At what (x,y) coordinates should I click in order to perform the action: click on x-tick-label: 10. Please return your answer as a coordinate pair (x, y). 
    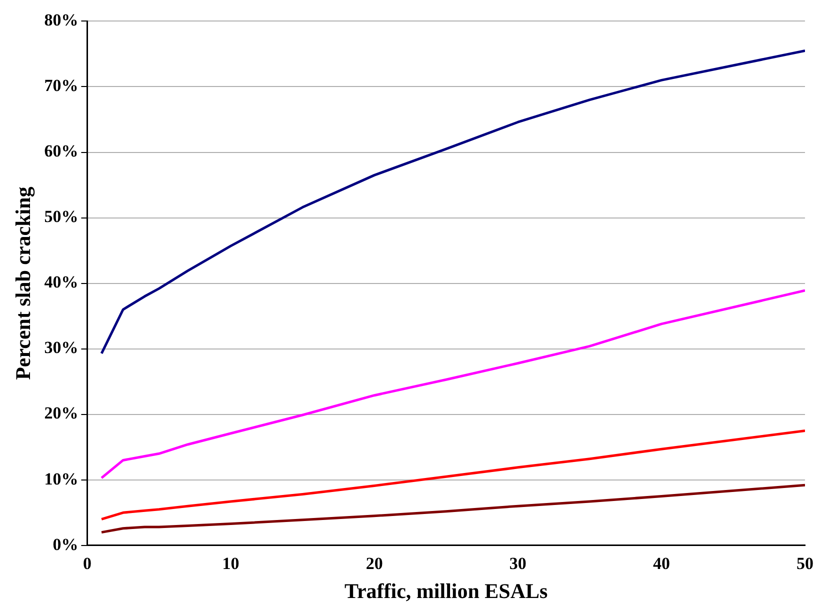
    Looking at the image, I should click on (231, 563).